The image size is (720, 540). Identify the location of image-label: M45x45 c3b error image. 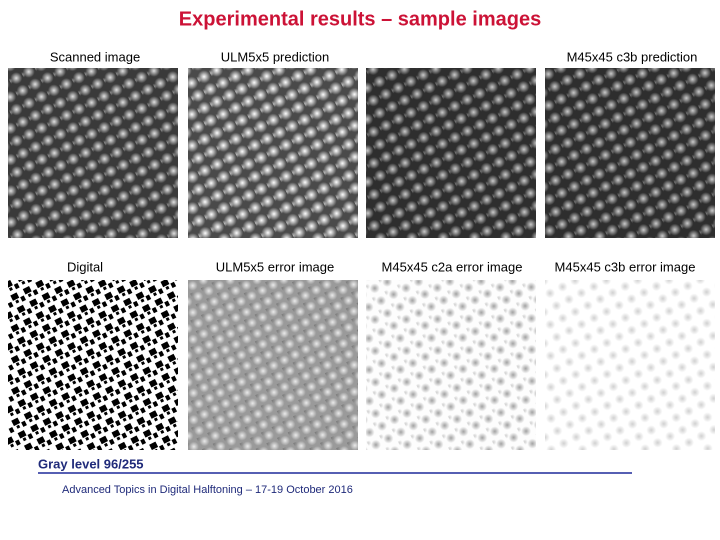
(625, 266).